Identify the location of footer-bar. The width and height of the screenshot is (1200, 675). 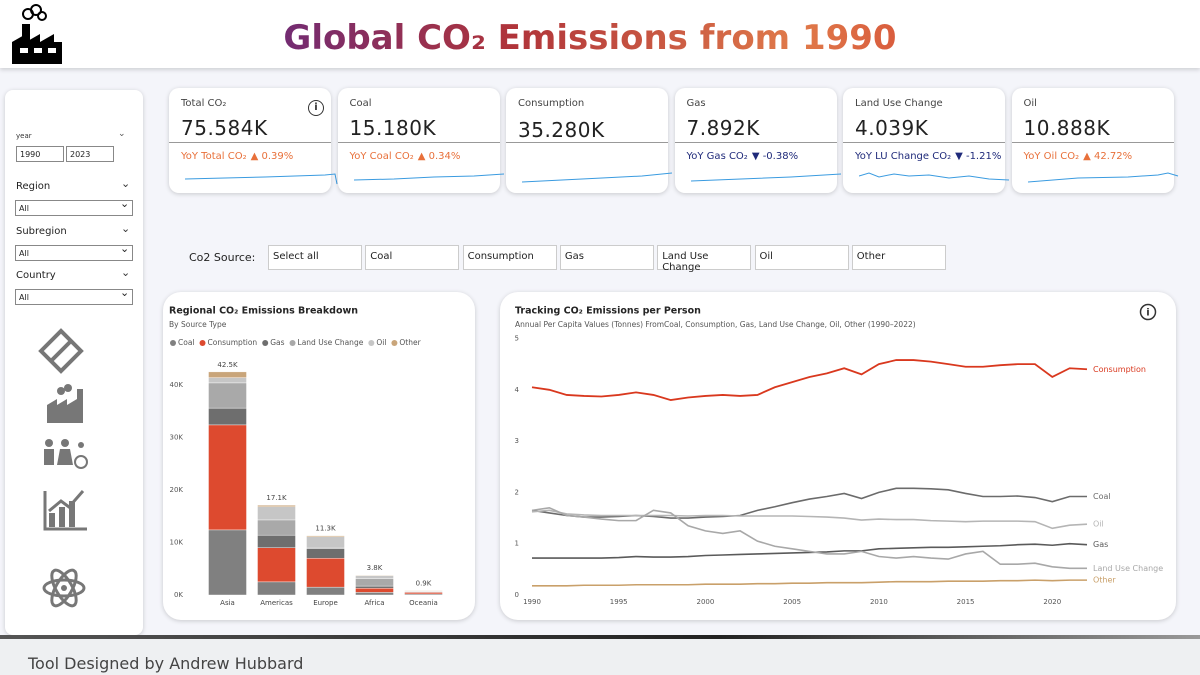
(600, 637).